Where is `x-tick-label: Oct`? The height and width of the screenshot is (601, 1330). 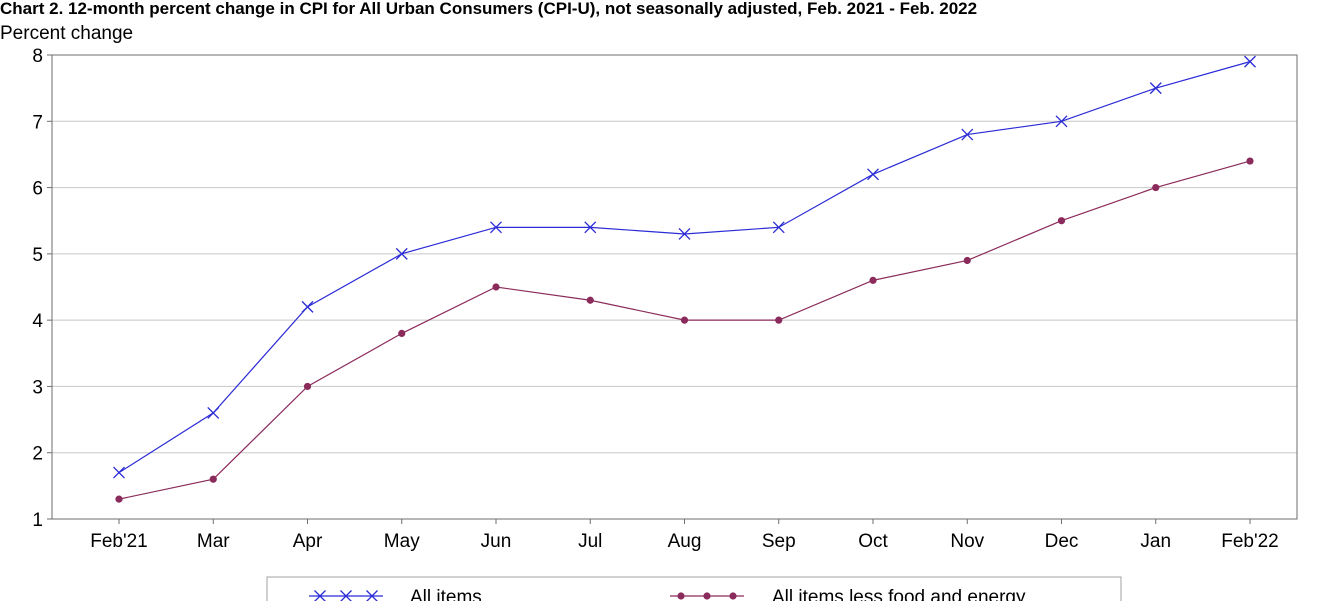 x-tick-label: Oct is located at coordinates (873, 541).